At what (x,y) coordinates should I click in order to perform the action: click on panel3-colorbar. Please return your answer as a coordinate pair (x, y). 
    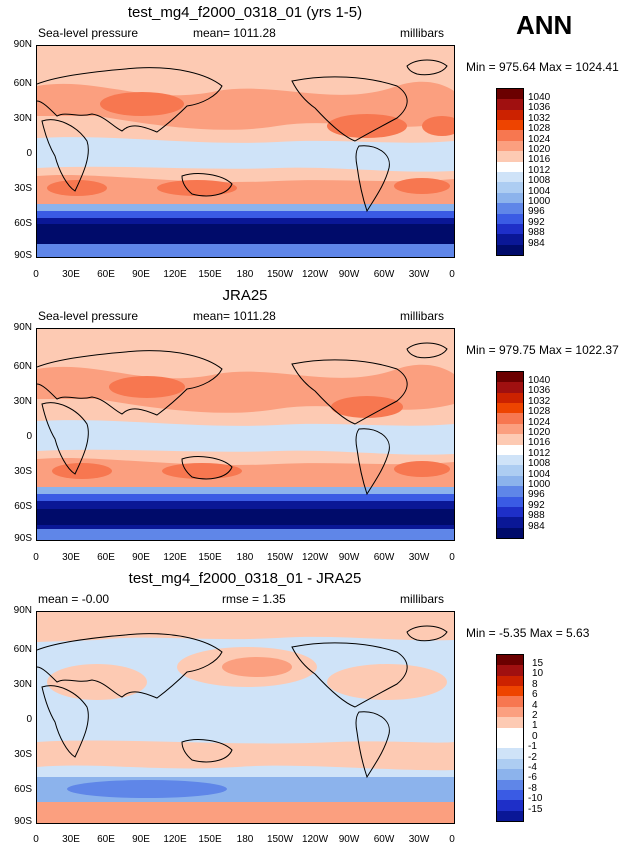
    Looking at the image, I should click on (510, 738).